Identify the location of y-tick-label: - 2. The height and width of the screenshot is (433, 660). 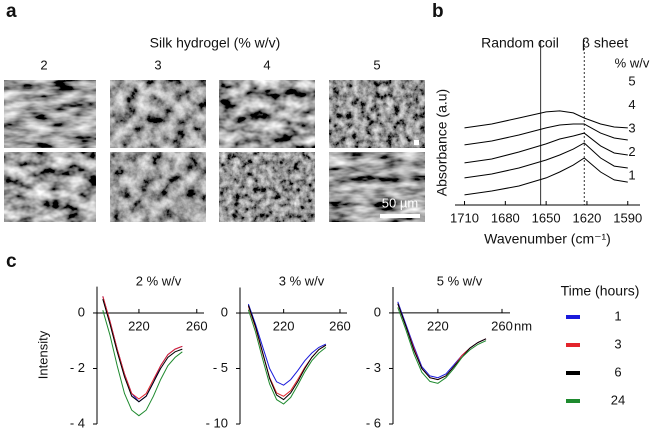
(77, 367).